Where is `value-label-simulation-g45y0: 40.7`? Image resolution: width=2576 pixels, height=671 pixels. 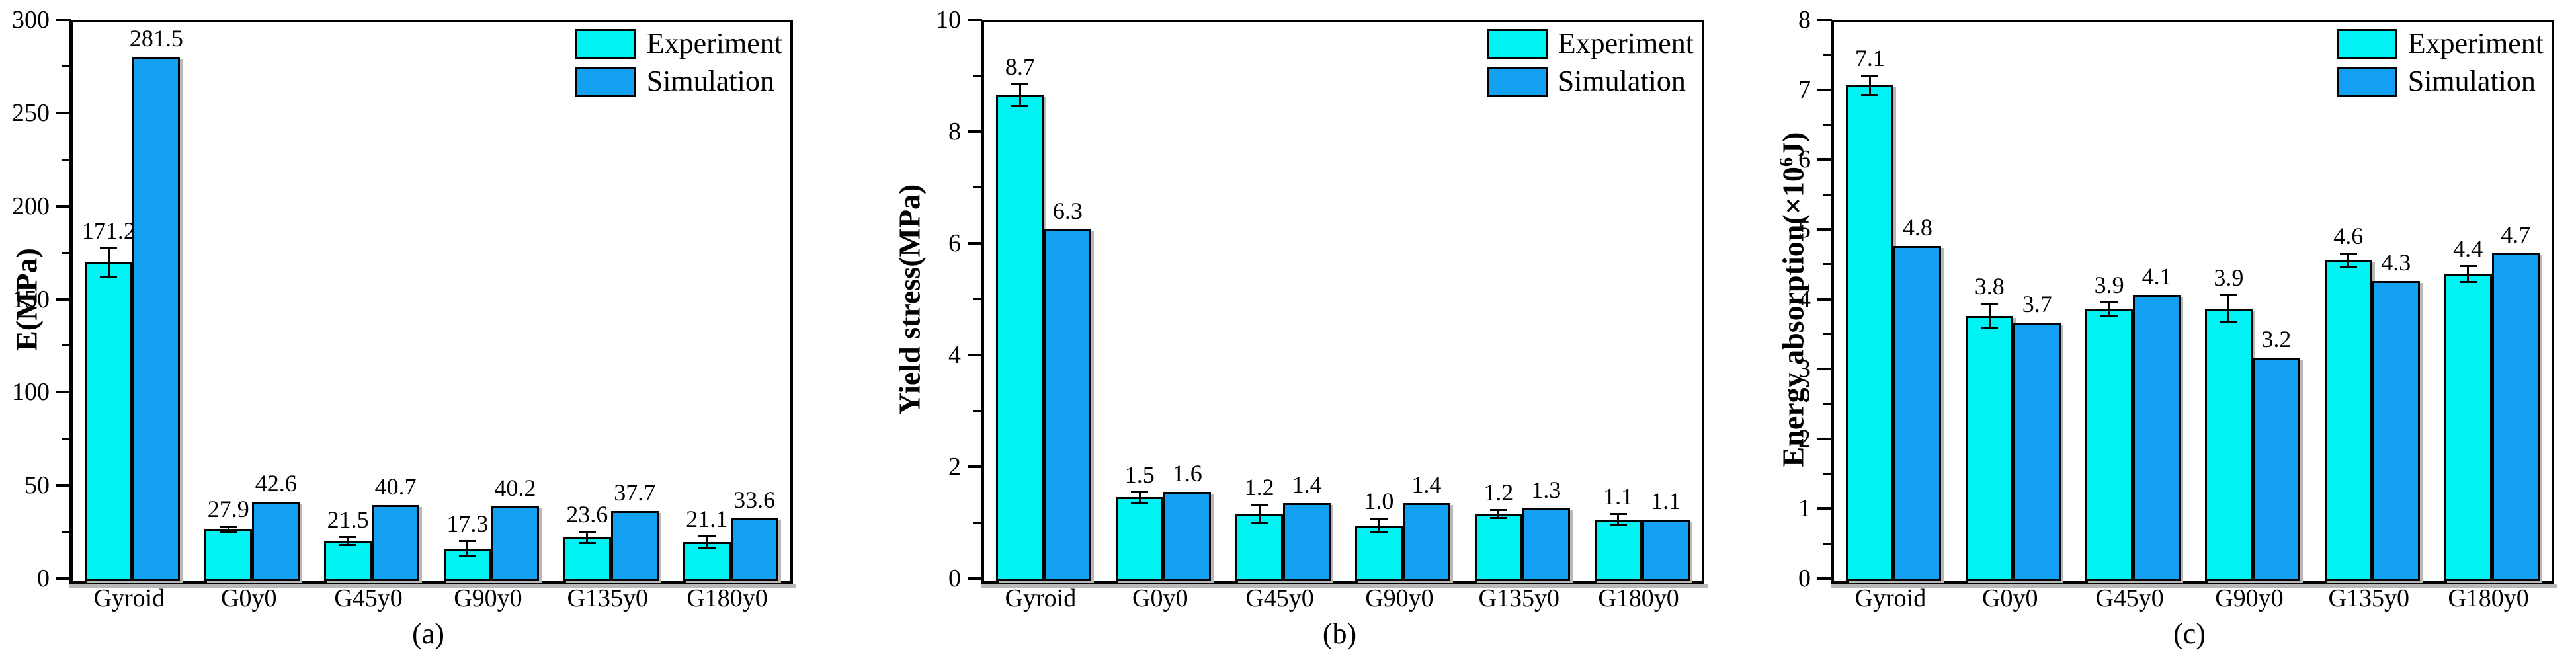
value-label-simulation-g45y0: 40.7 is located at coordinates (395, 486).